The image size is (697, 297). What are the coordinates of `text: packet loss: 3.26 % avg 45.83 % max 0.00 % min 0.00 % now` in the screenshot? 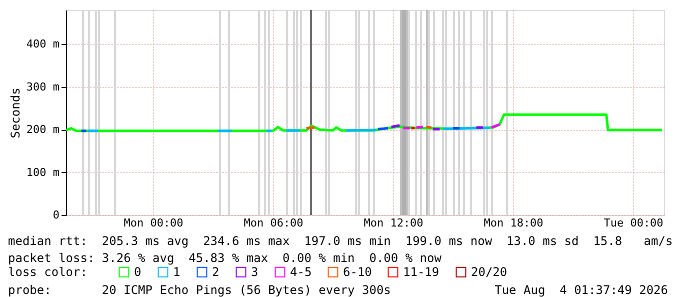 It's located at (225, 258).